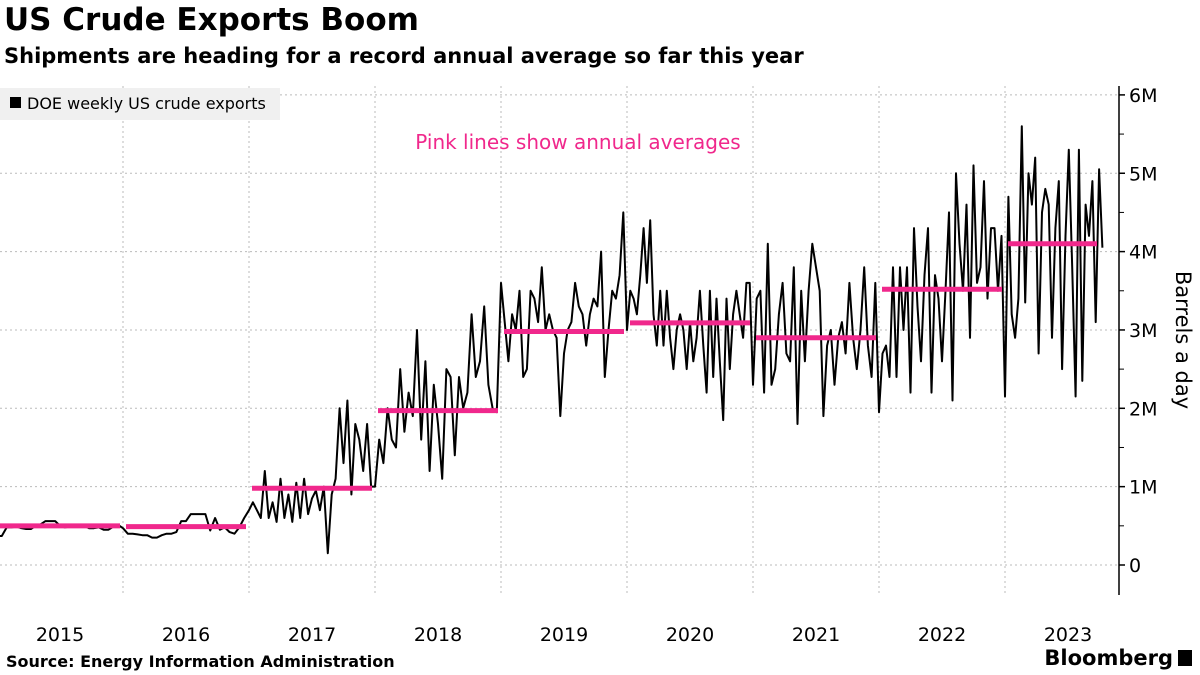 This screenshot has width=1200, height=675. Describe the element at coordinates (1143, 96) in the screenshot. I see `y-tick-label: 6M` at that location.